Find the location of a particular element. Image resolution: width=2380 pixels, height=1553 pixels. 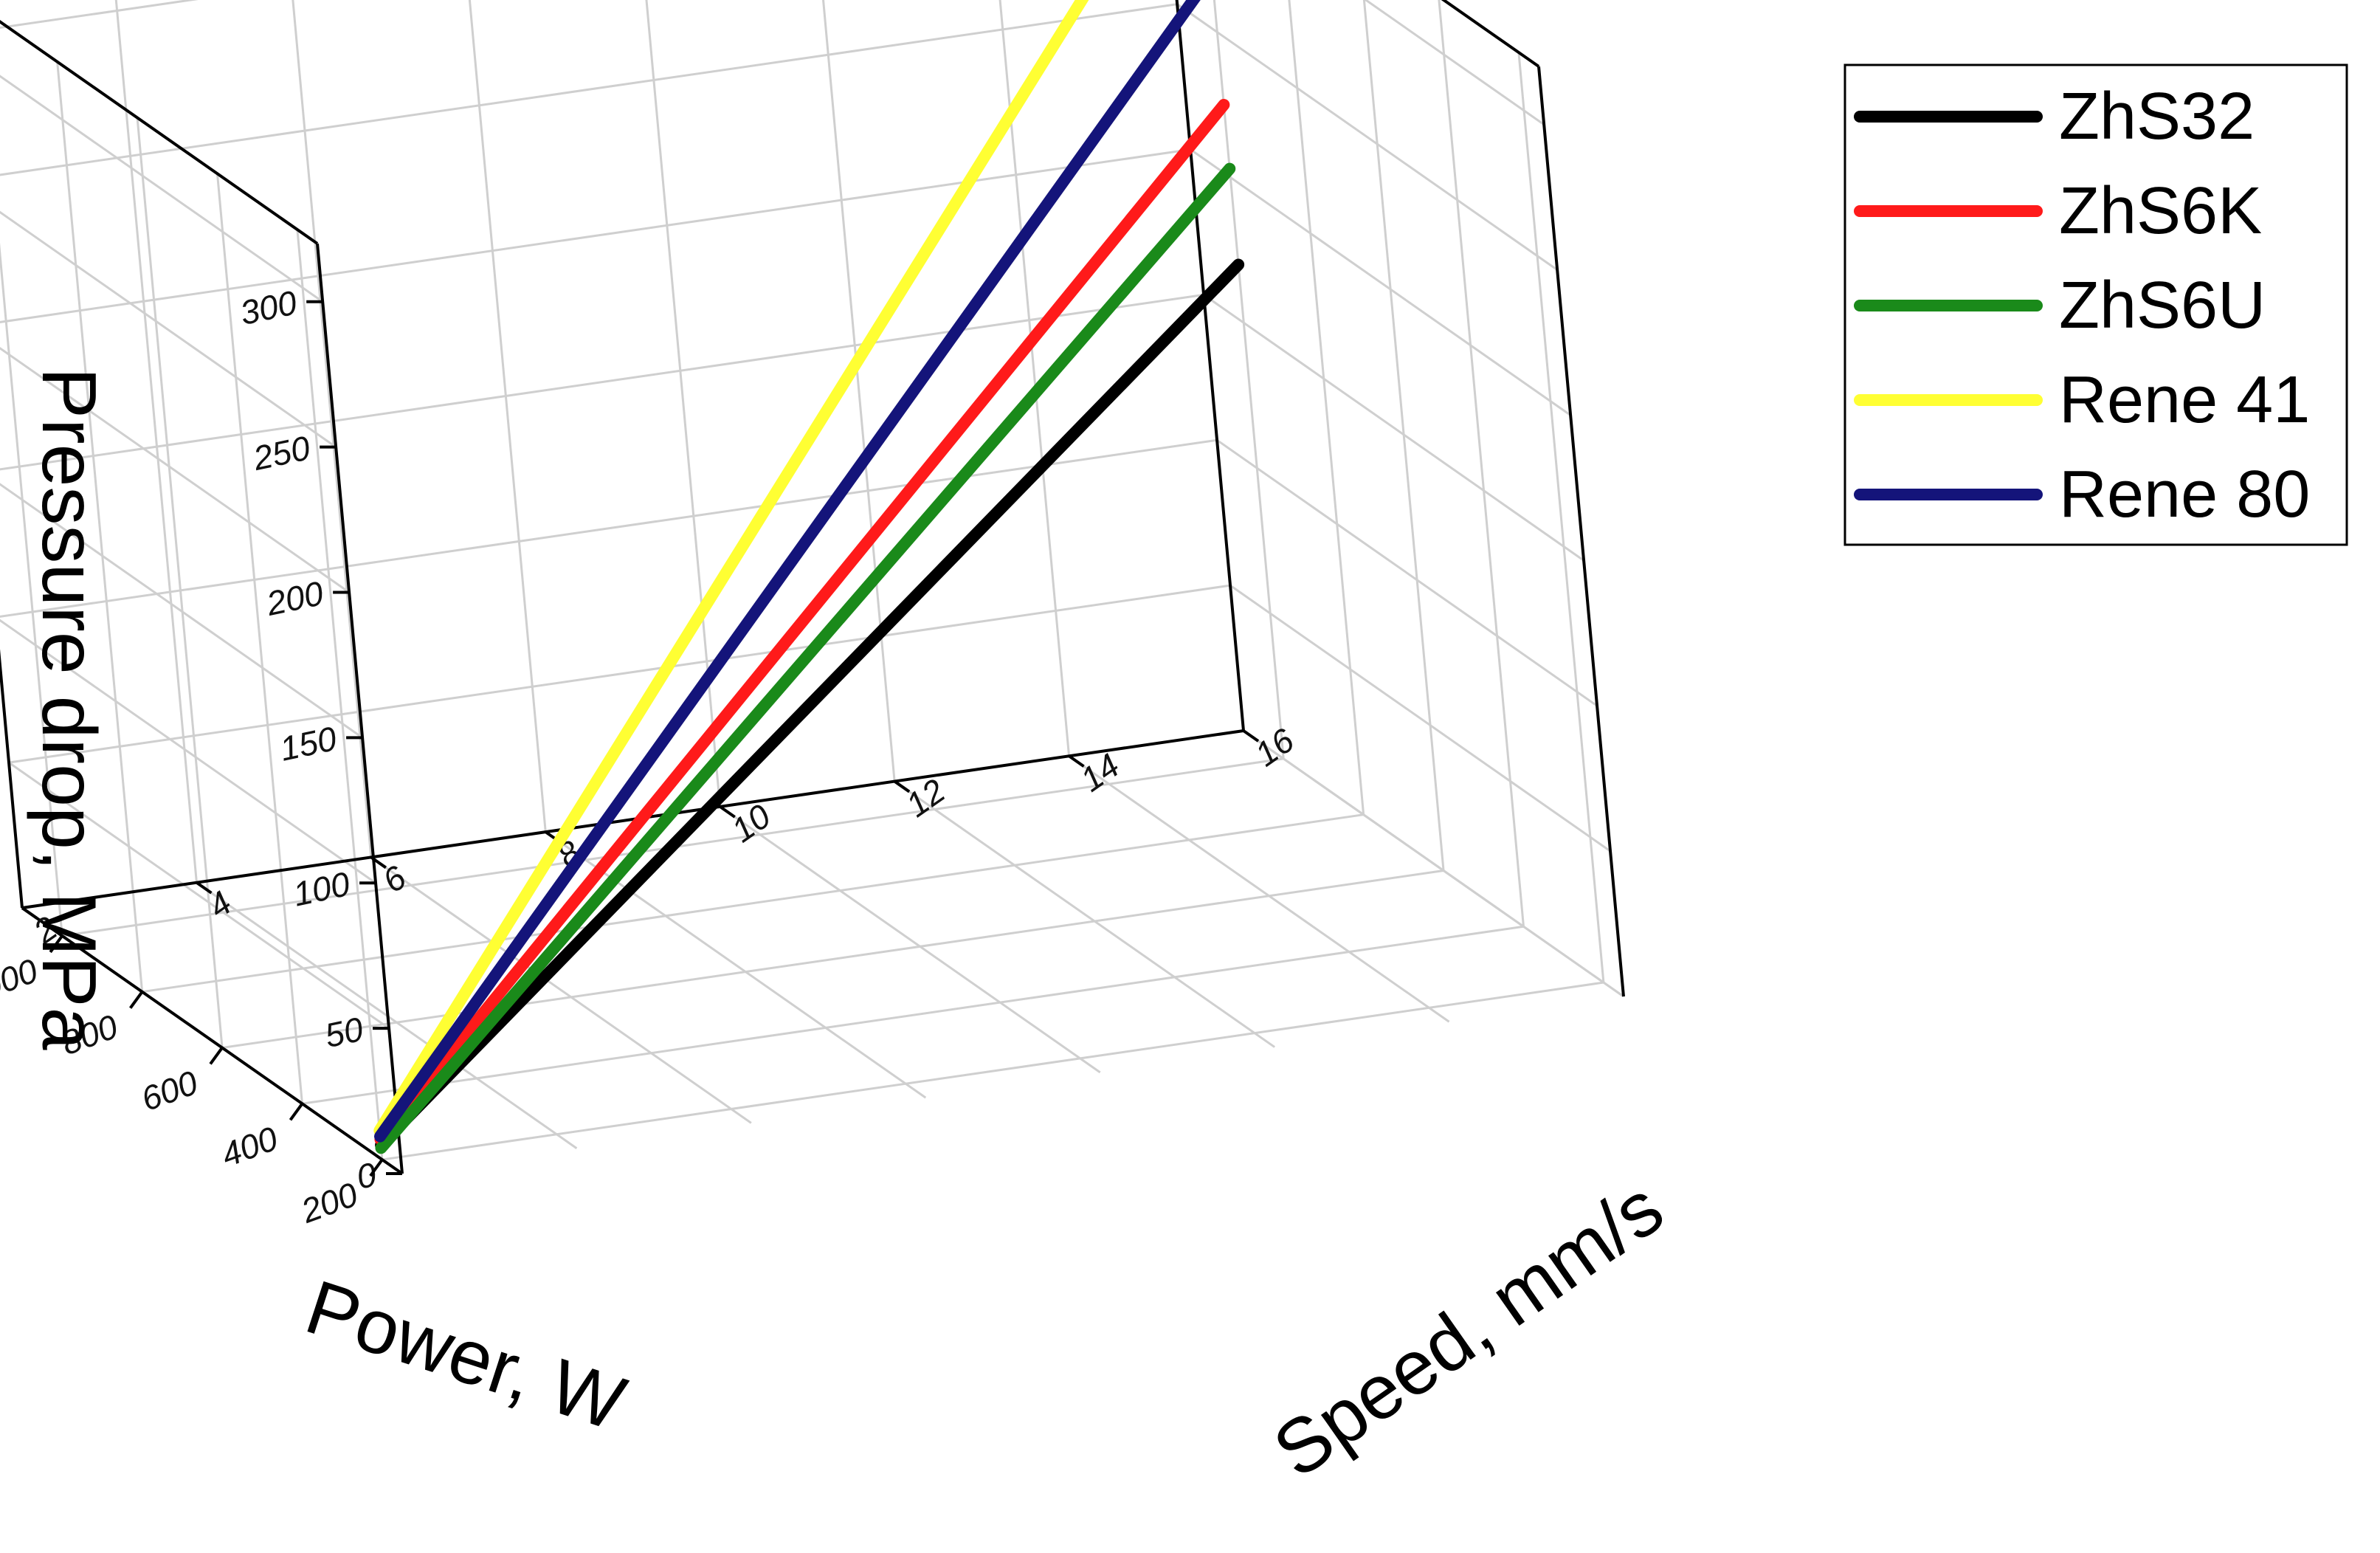

x-axis-line is located at coordinates (213, 1040).